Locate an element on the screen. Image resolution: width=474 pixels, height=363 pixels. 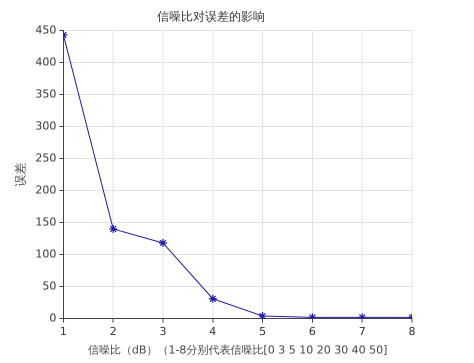
y-axis-title: 误差 is located at coordinates (20, 174).